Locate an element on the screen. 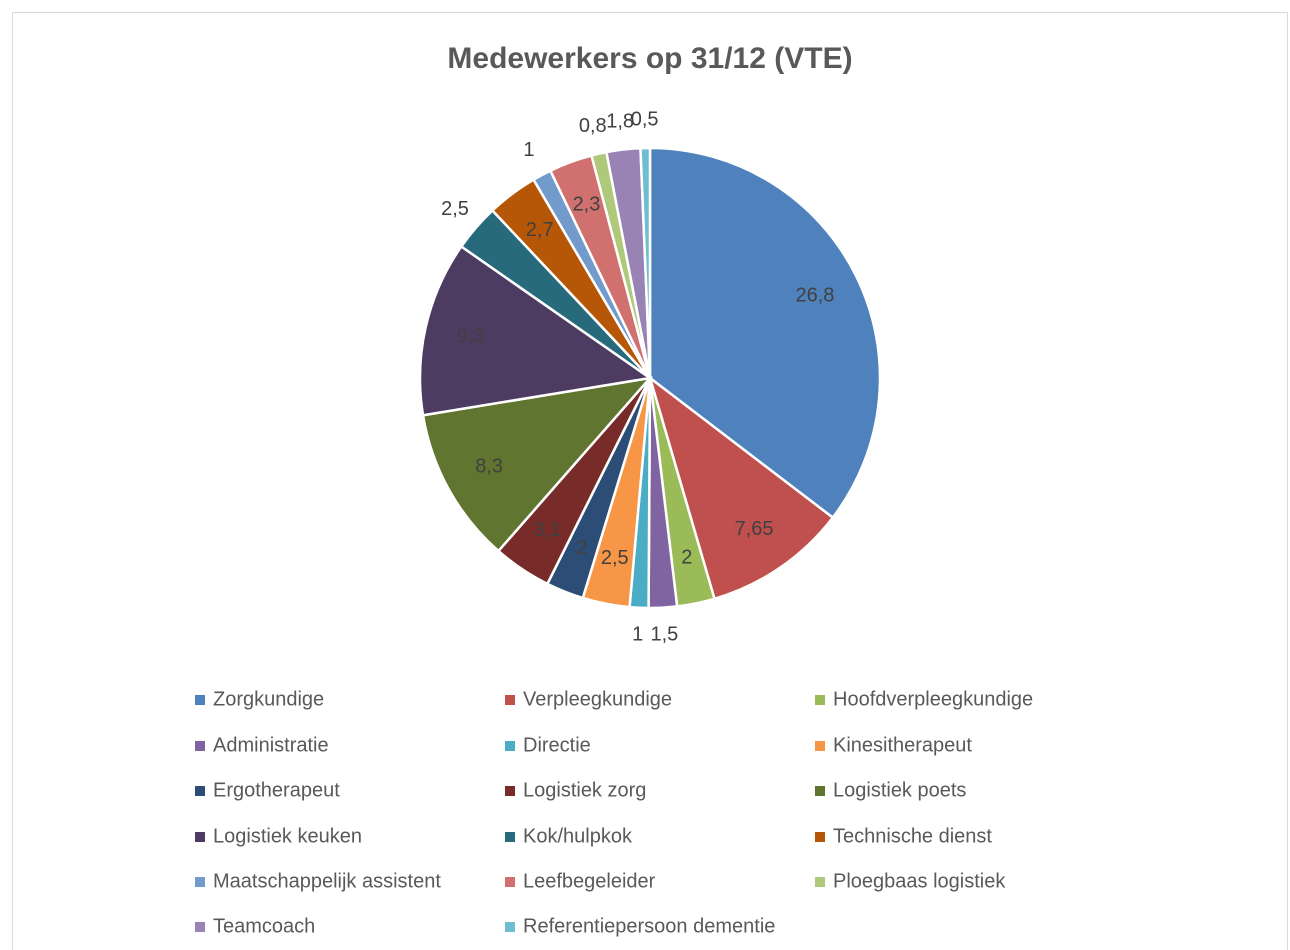 This screenshot has width=1290, height=950. legend-label: Zorgkundige is located at coordinates (268, 699).